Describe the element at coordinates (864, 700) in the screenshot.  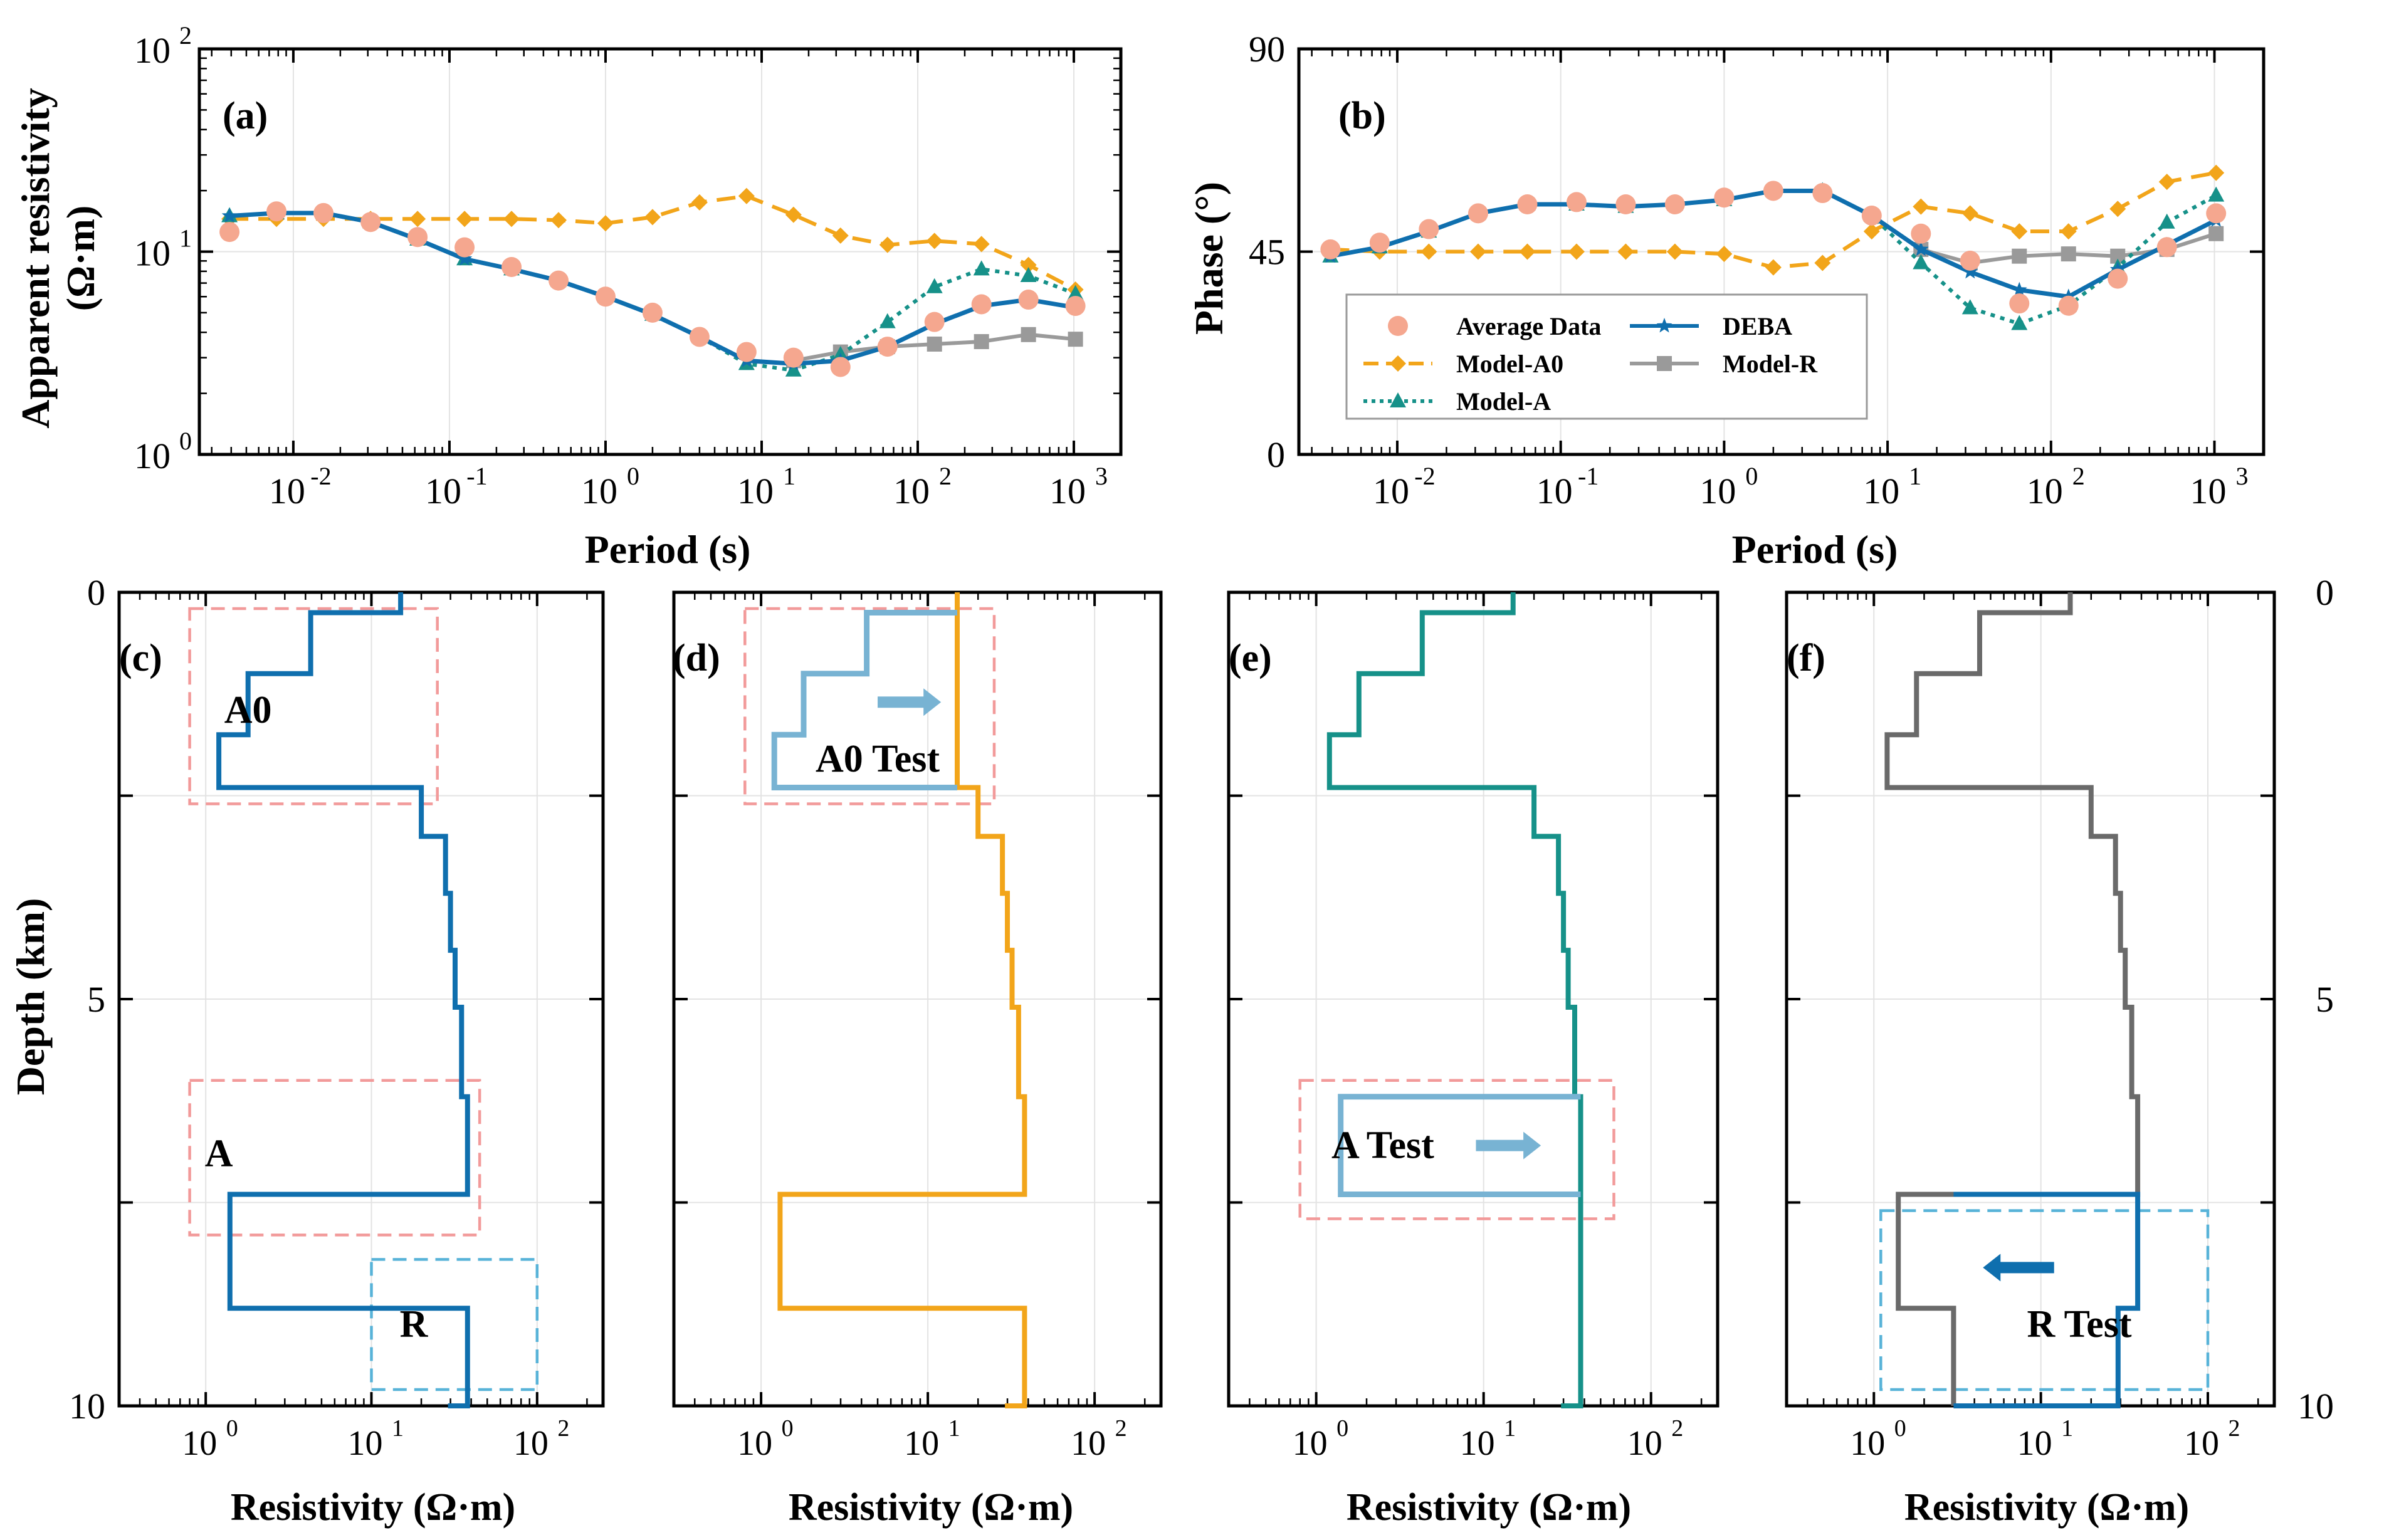
I see `panel-d-profile-testBlue` at that location.